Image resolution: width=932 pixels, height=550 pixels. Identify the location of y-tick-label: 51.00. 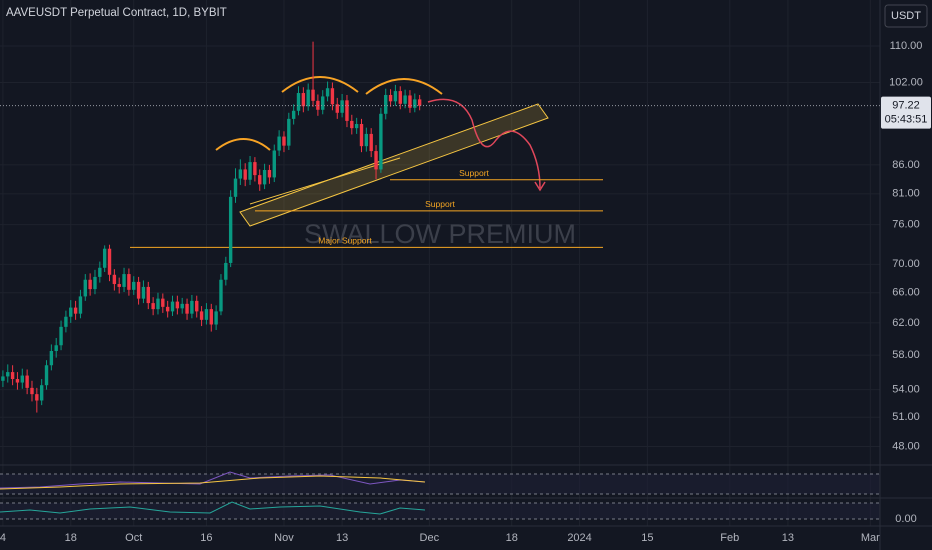
(906, 417).